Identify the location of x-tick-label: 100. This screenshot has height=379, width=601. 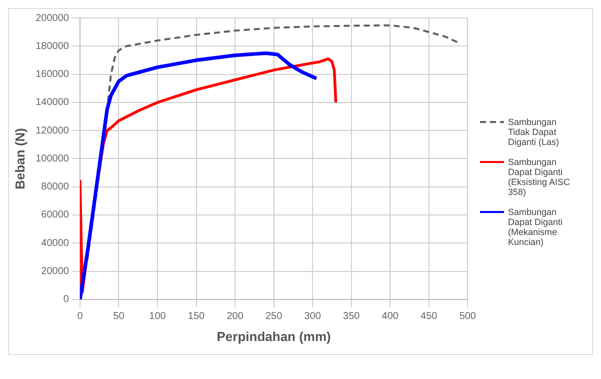
(157, 316).